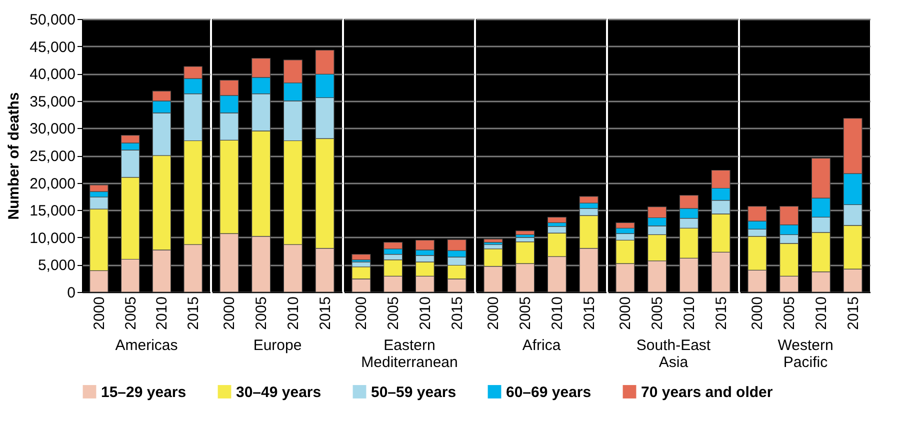 This screenshot has width=912, height=436. What do you see at coordinates (71, 293) in the screenshot?
I see `y-tick-label: 0` at bounding box center [71, 293].